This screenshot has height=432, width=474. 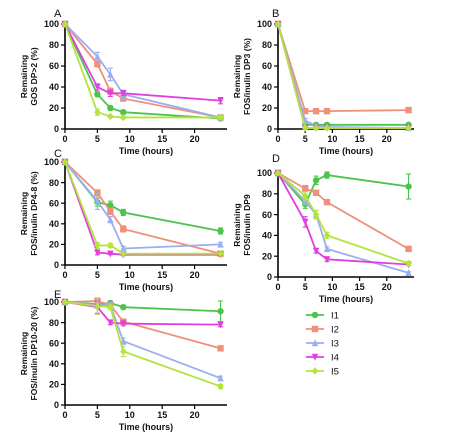 I want to click on y-axis-label: FOS/inulin DP4-8 (%), so click(x=34, y=213).